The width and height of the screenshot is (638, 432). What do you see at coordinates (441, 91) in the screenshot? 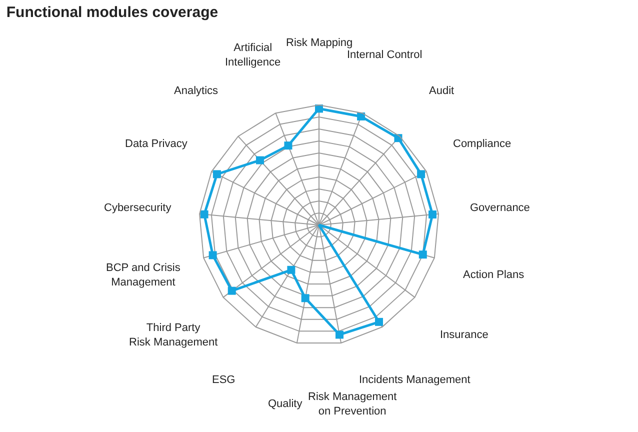
I see `spoke-label: Audit` at bounding box center [441, 91].